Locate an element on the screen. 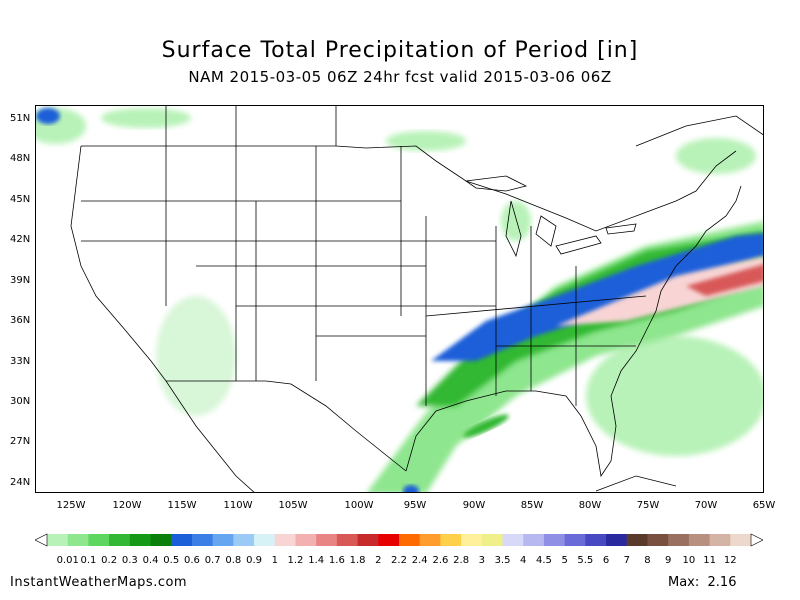 This screenshot has width=800, height=600. legend-tick-label: 0.7 is located at coordinates (212, 560).